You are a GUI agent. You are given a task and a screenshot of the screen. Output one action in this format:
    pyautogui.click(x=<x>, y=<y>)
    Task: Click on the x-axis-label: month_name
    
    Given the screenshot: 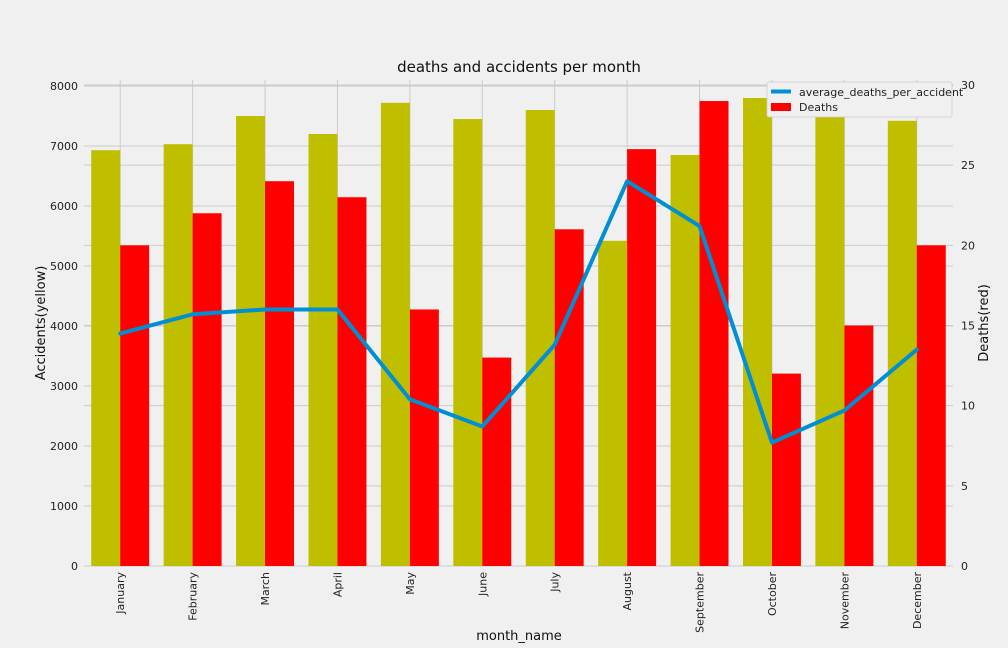 What is the action you would take?
    pyautogui.click(x=519, y=636)
    